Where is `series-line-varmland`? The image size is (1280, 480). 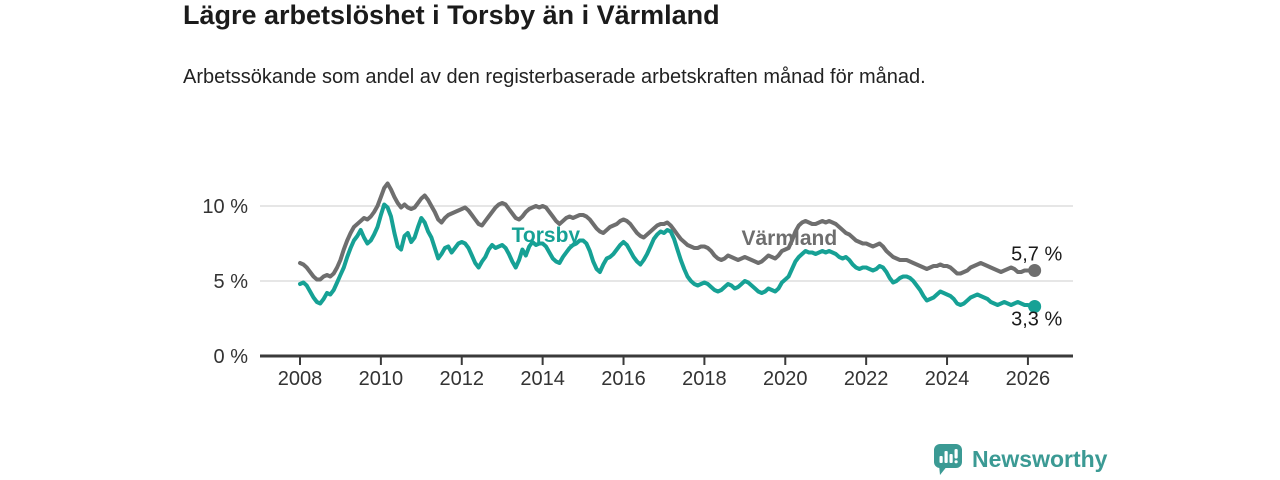 series-line-varmland is located at coordinates (667, 231).